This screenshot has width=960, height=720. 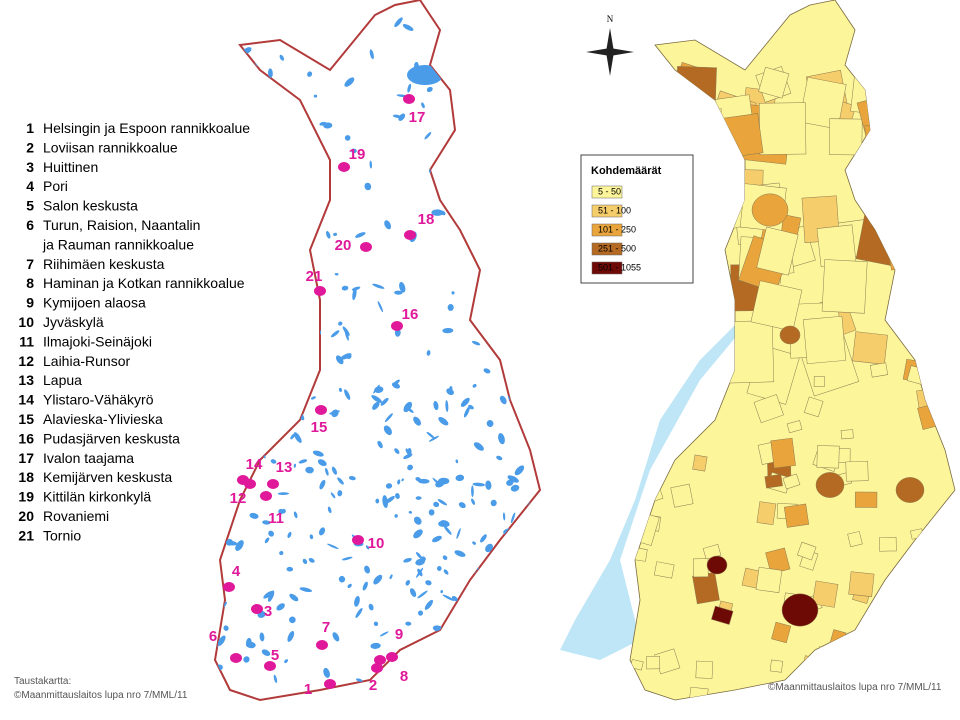 I want to click on legend-label: 501 - 1055, so click(x=619, y=267).